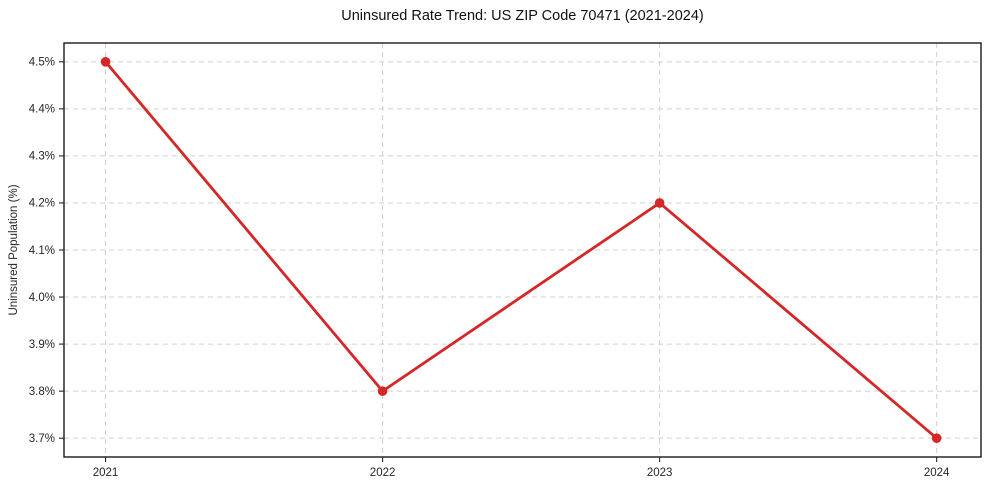 This screenshot has height=490, width=989. Describe the element at coordinates (660, 473) in the screenshot. I see `x-tick-label: 2023` at that location.